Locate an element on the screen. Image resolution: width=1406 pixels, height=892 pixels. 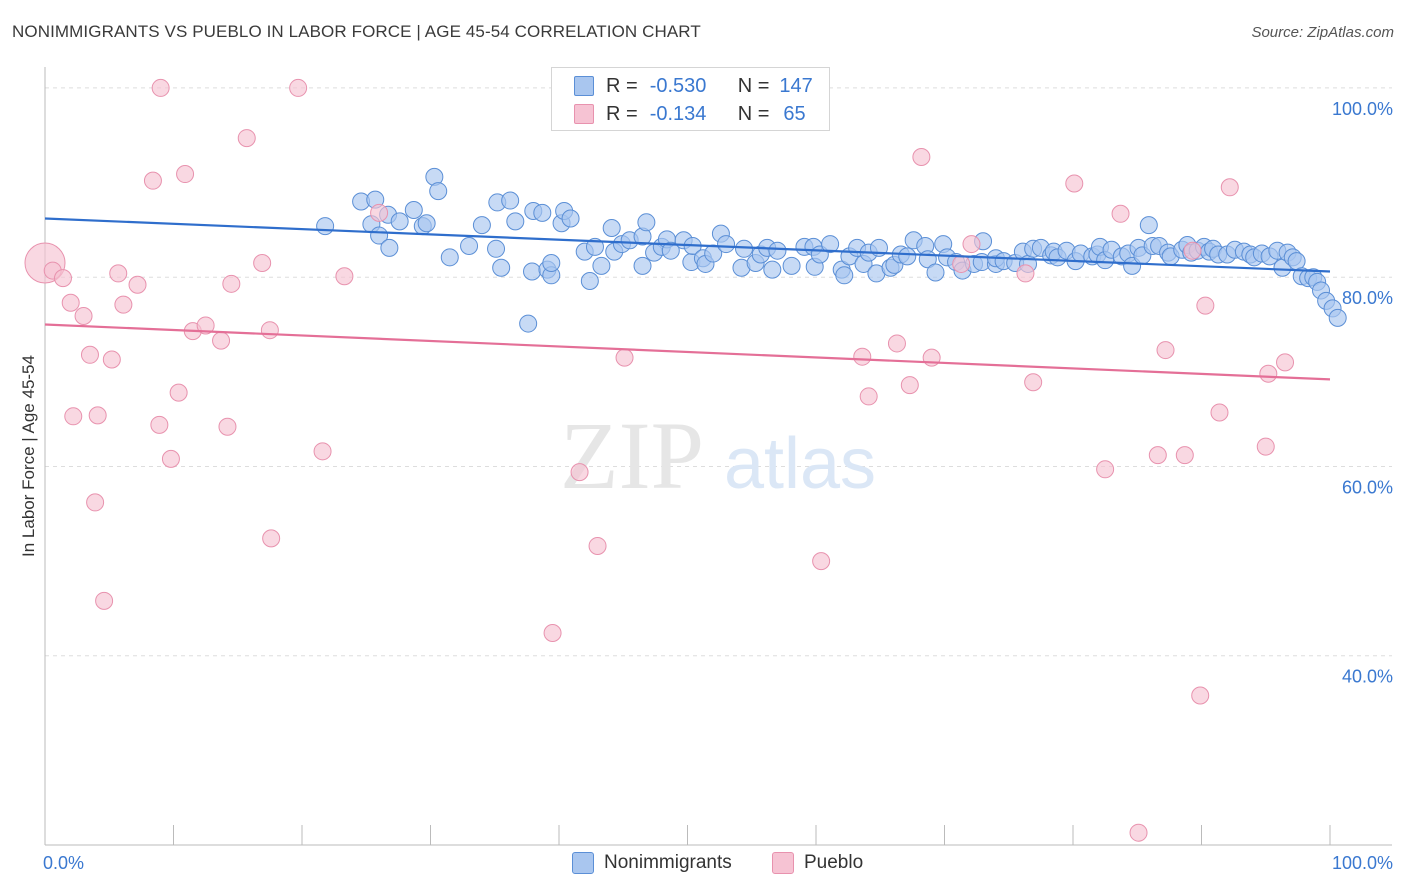
legend-swatch-pueblo is located at coordinates (783, 863).